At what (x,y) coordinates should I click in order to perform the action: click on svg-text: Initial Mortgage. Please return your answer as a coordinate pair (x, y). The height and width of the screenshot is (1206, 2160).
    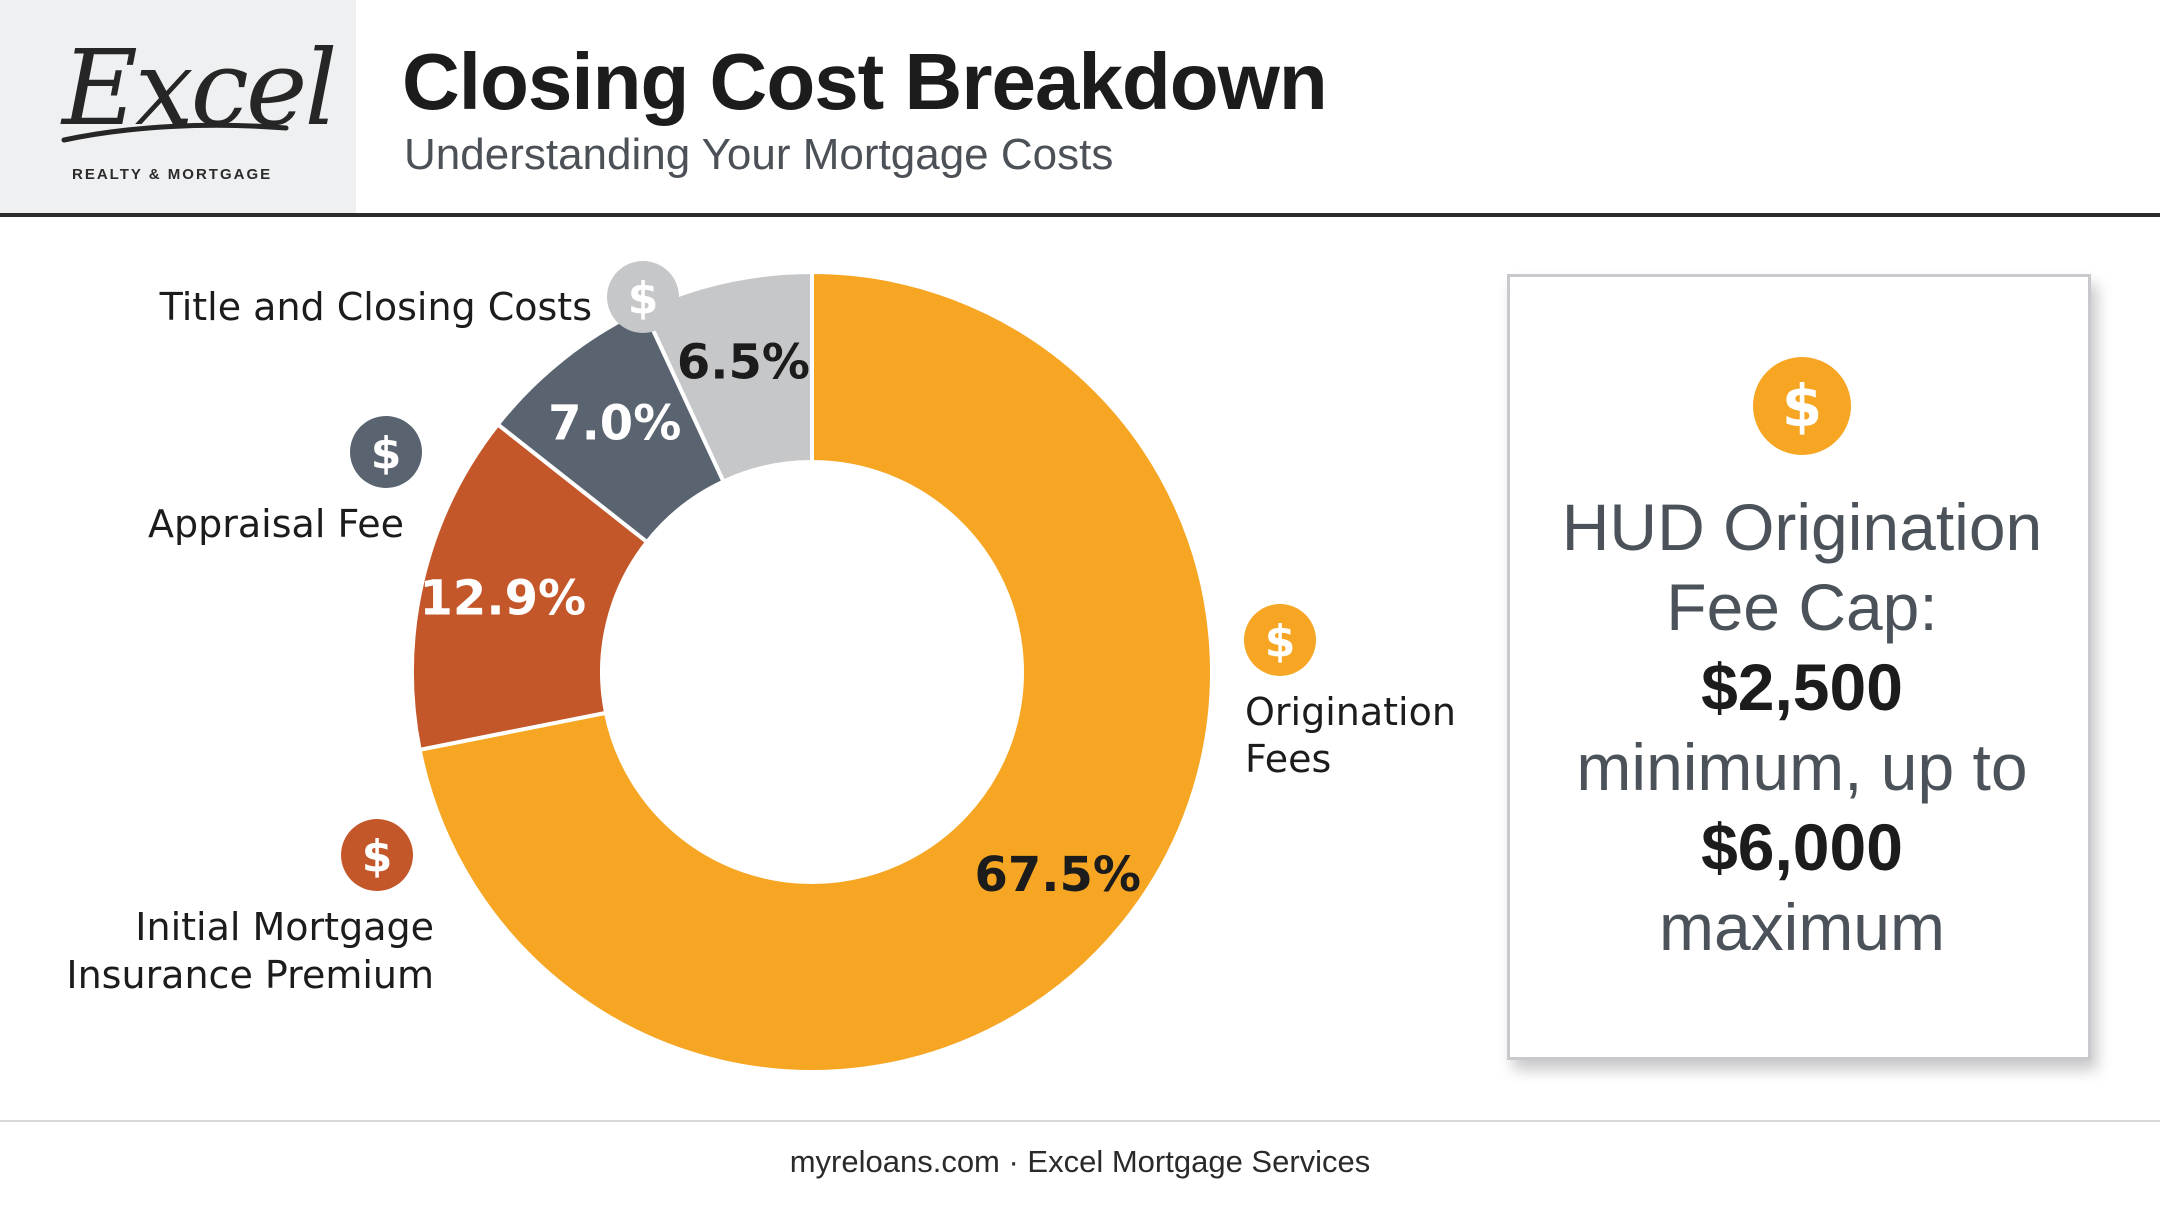
    Looking at the image, I should click on (284, 927).